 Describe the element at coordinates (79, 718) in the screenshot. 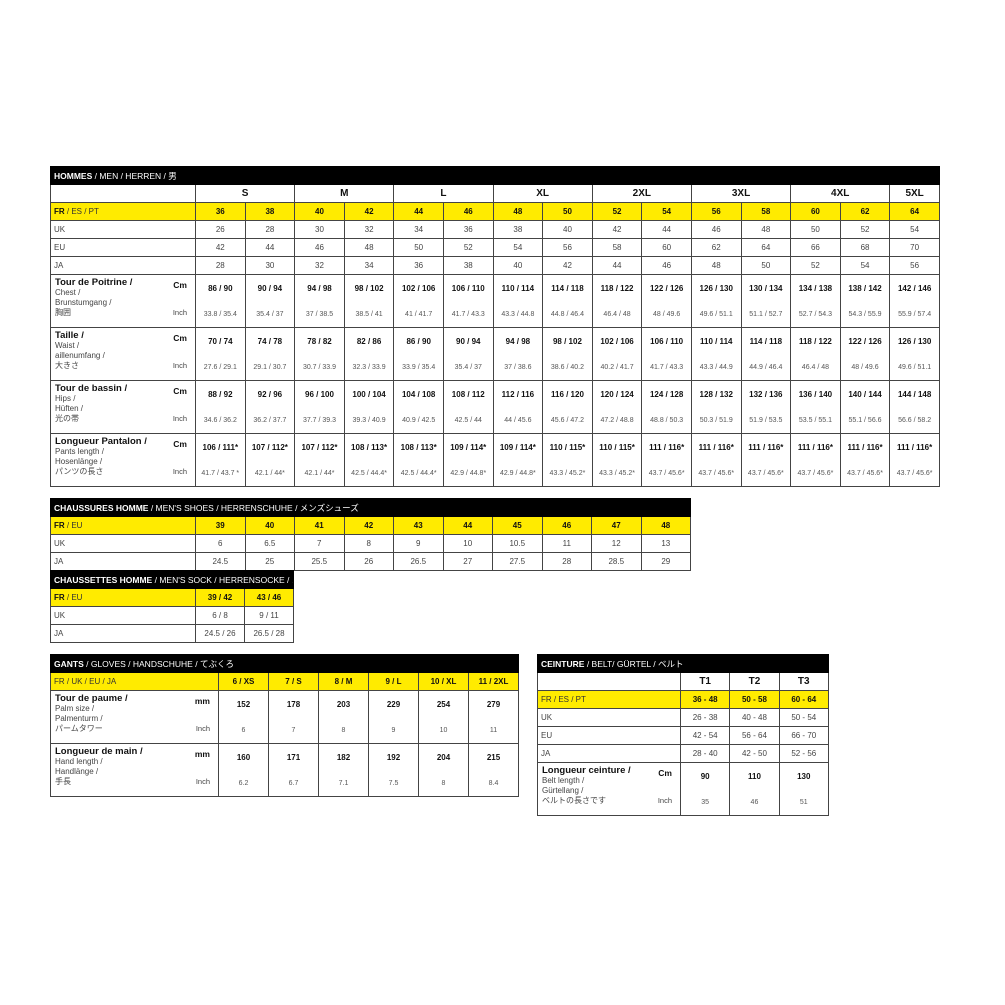

I see `measure-label-line: Palmenturm /` at that location.